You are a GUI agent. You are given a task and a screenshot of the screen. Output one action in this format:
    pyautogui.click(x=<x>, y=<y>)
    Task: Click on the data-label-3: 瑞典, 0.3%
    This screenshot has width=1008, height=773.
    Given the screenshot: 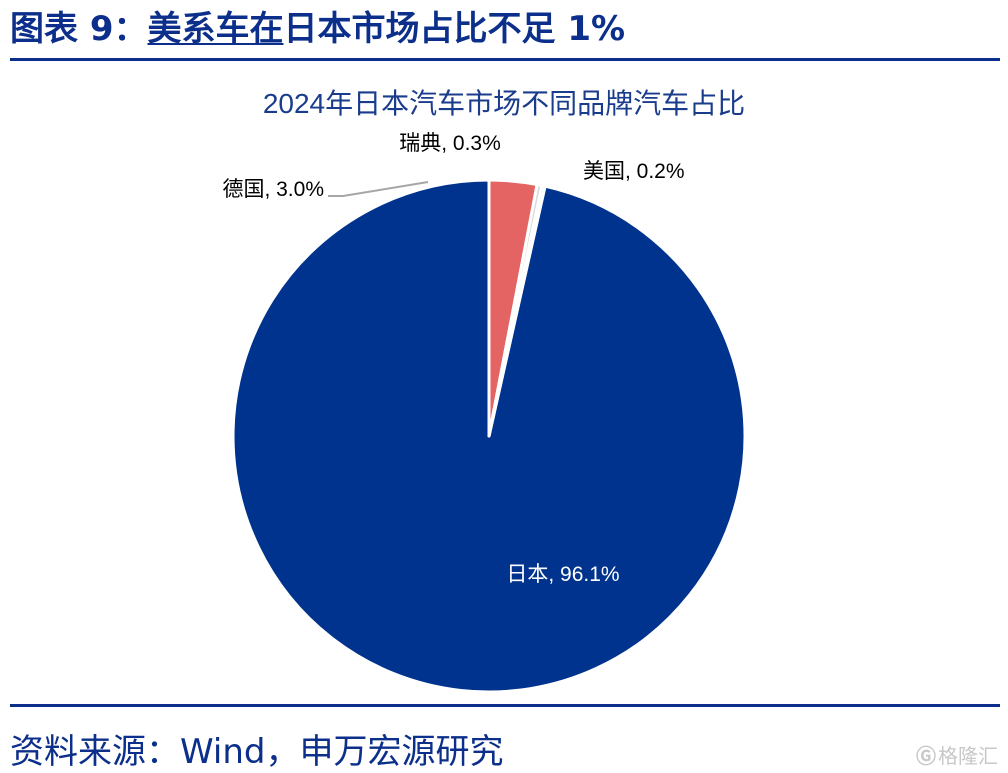 What is the action you would take?
    pyautogui.click(x=450, y=143)
    